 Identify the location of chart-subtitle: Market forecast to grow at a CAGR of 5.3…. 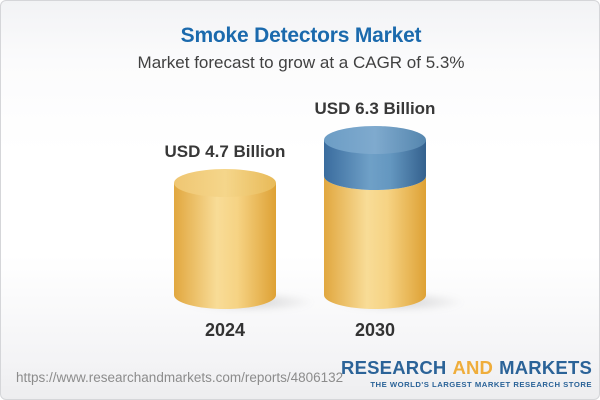
(301, 62).